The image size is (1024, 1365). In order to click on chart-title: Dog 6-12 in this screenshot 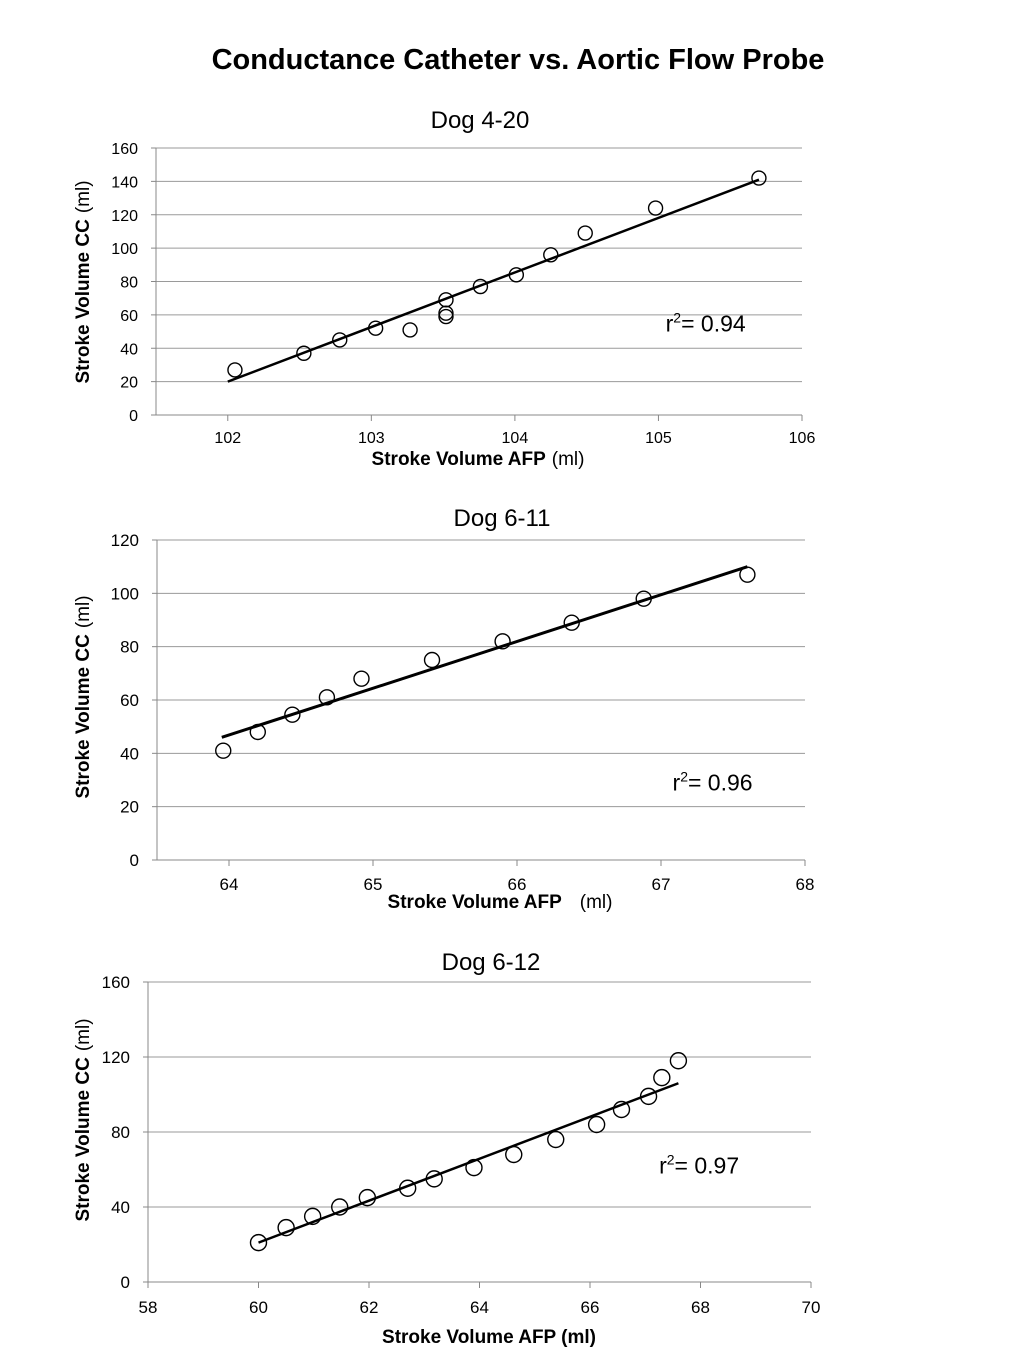, I will do `click(491, 962)`.